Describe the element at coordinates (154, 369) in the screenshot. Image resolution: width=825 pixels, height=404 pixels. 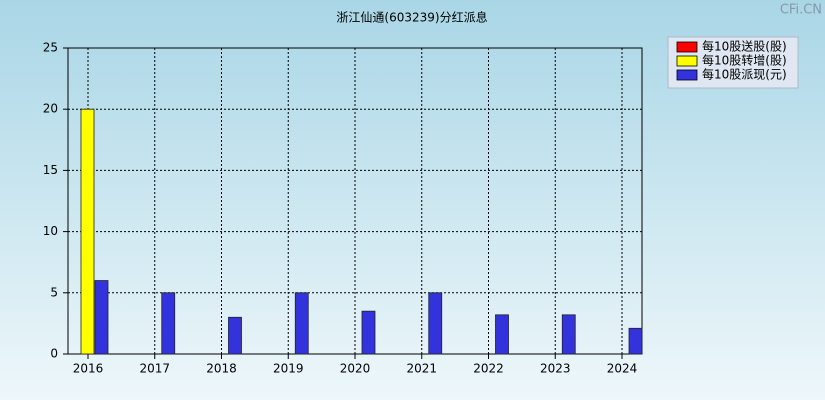
I see `x-tick-label: 2017` at that location.